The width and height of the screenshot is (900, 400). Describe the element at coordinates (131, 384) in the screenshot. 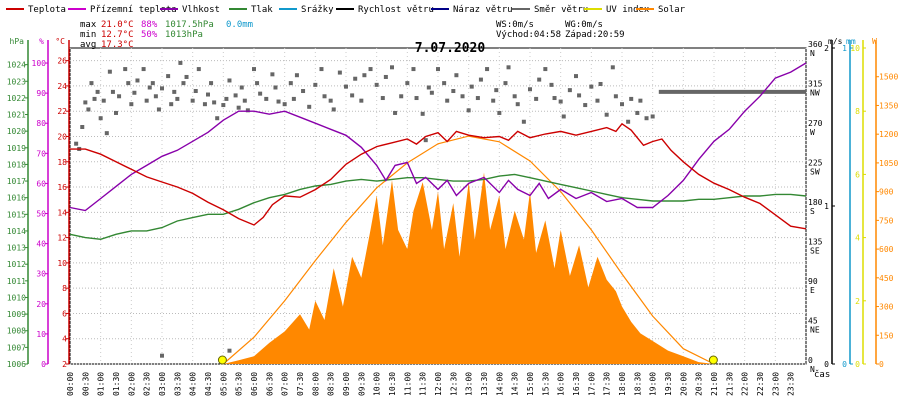

I see `x-tick-label: 02:00` at that location.